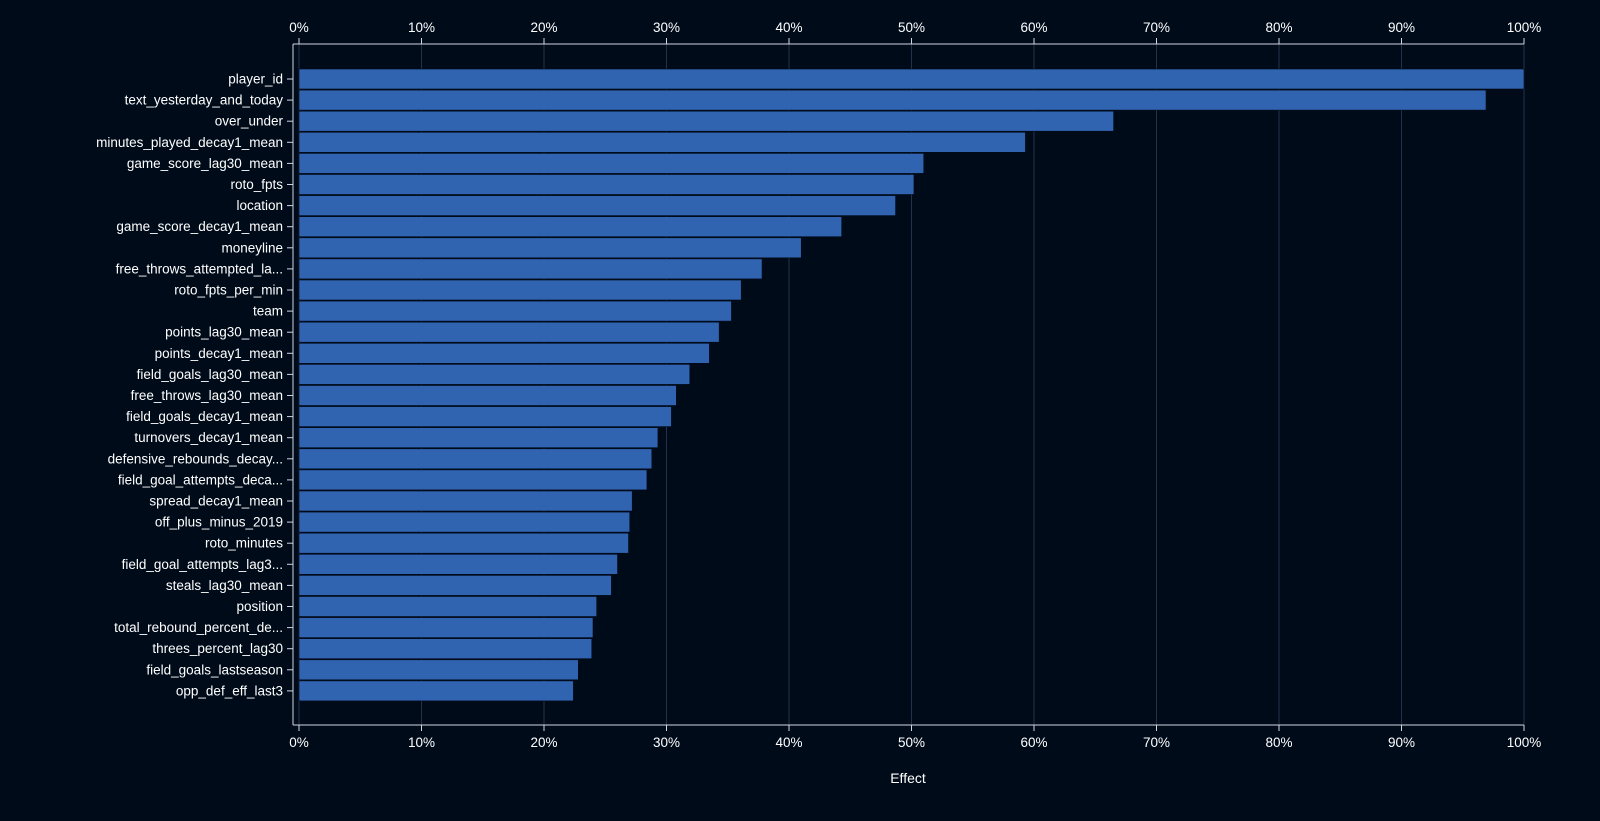  Describe the element at coordinates (788, 27) in the screenshot. I see `top-tick-label: 40%` at that location.